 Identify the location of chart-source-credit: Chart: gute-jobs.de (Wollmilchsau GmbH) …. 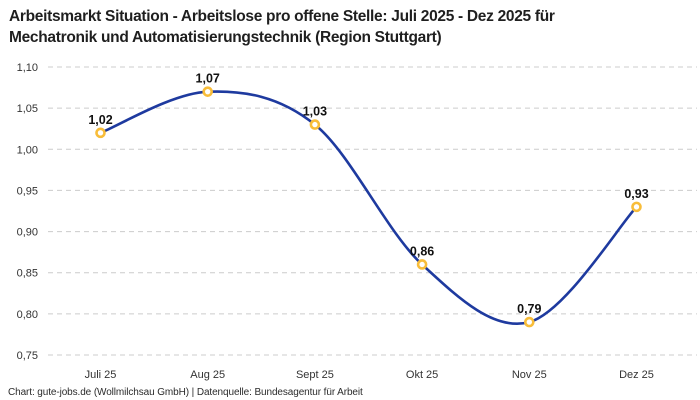
(185, 392).